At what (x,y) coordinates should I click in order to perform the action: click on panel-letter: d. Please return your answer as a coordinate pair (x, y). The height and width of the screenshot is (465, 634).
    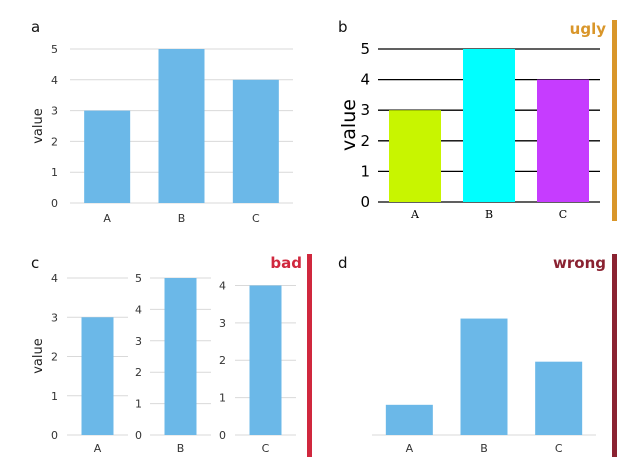
    Looking at the image, I should click on (343, 263).